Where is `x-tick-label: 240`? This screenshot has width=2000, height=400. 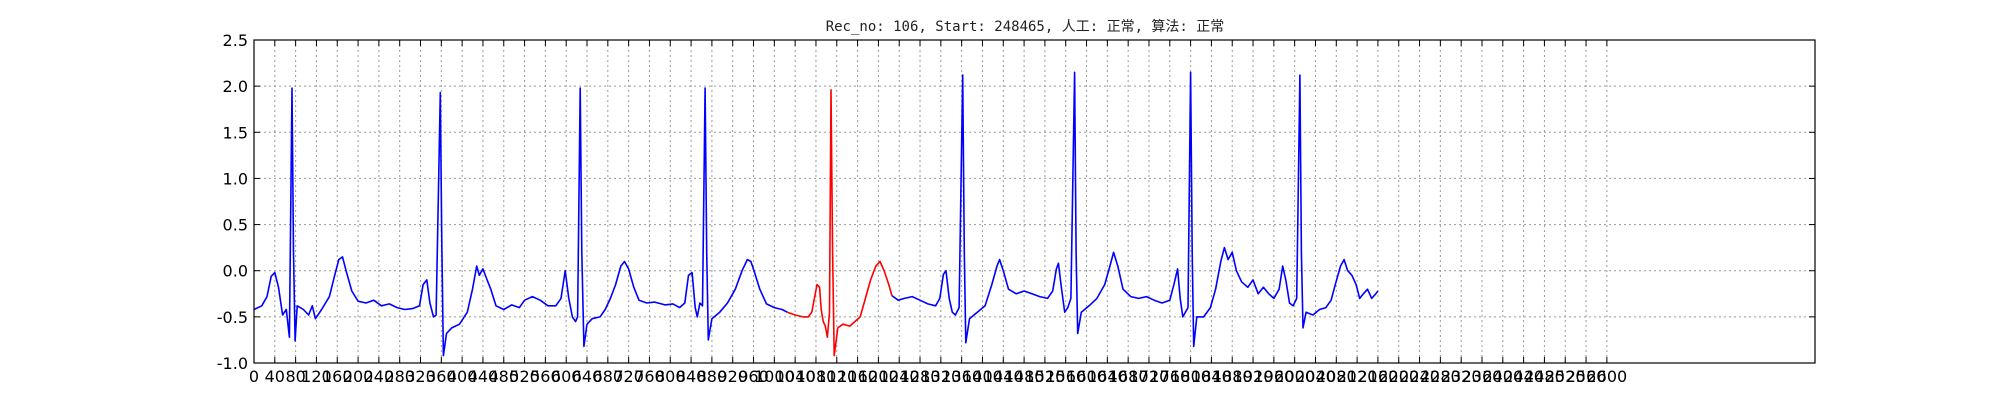 x-tick-label: 240 is located at coordinates (379, 376).